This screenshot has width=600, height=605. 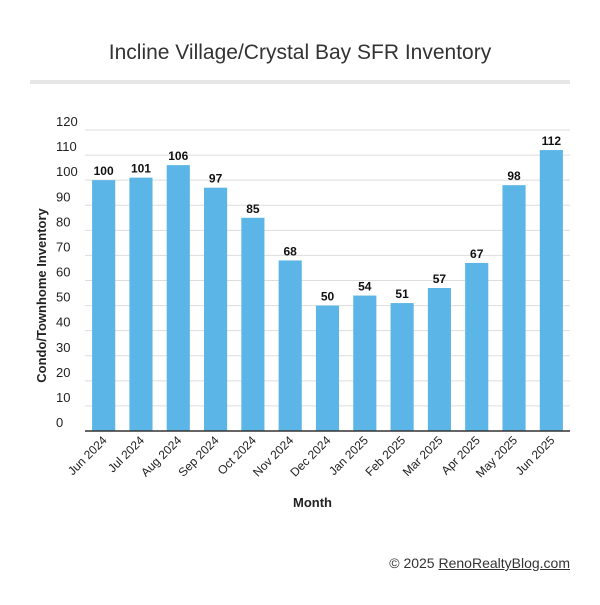 I want to click on y-tick-label: 120, so click(x=67, y=121).